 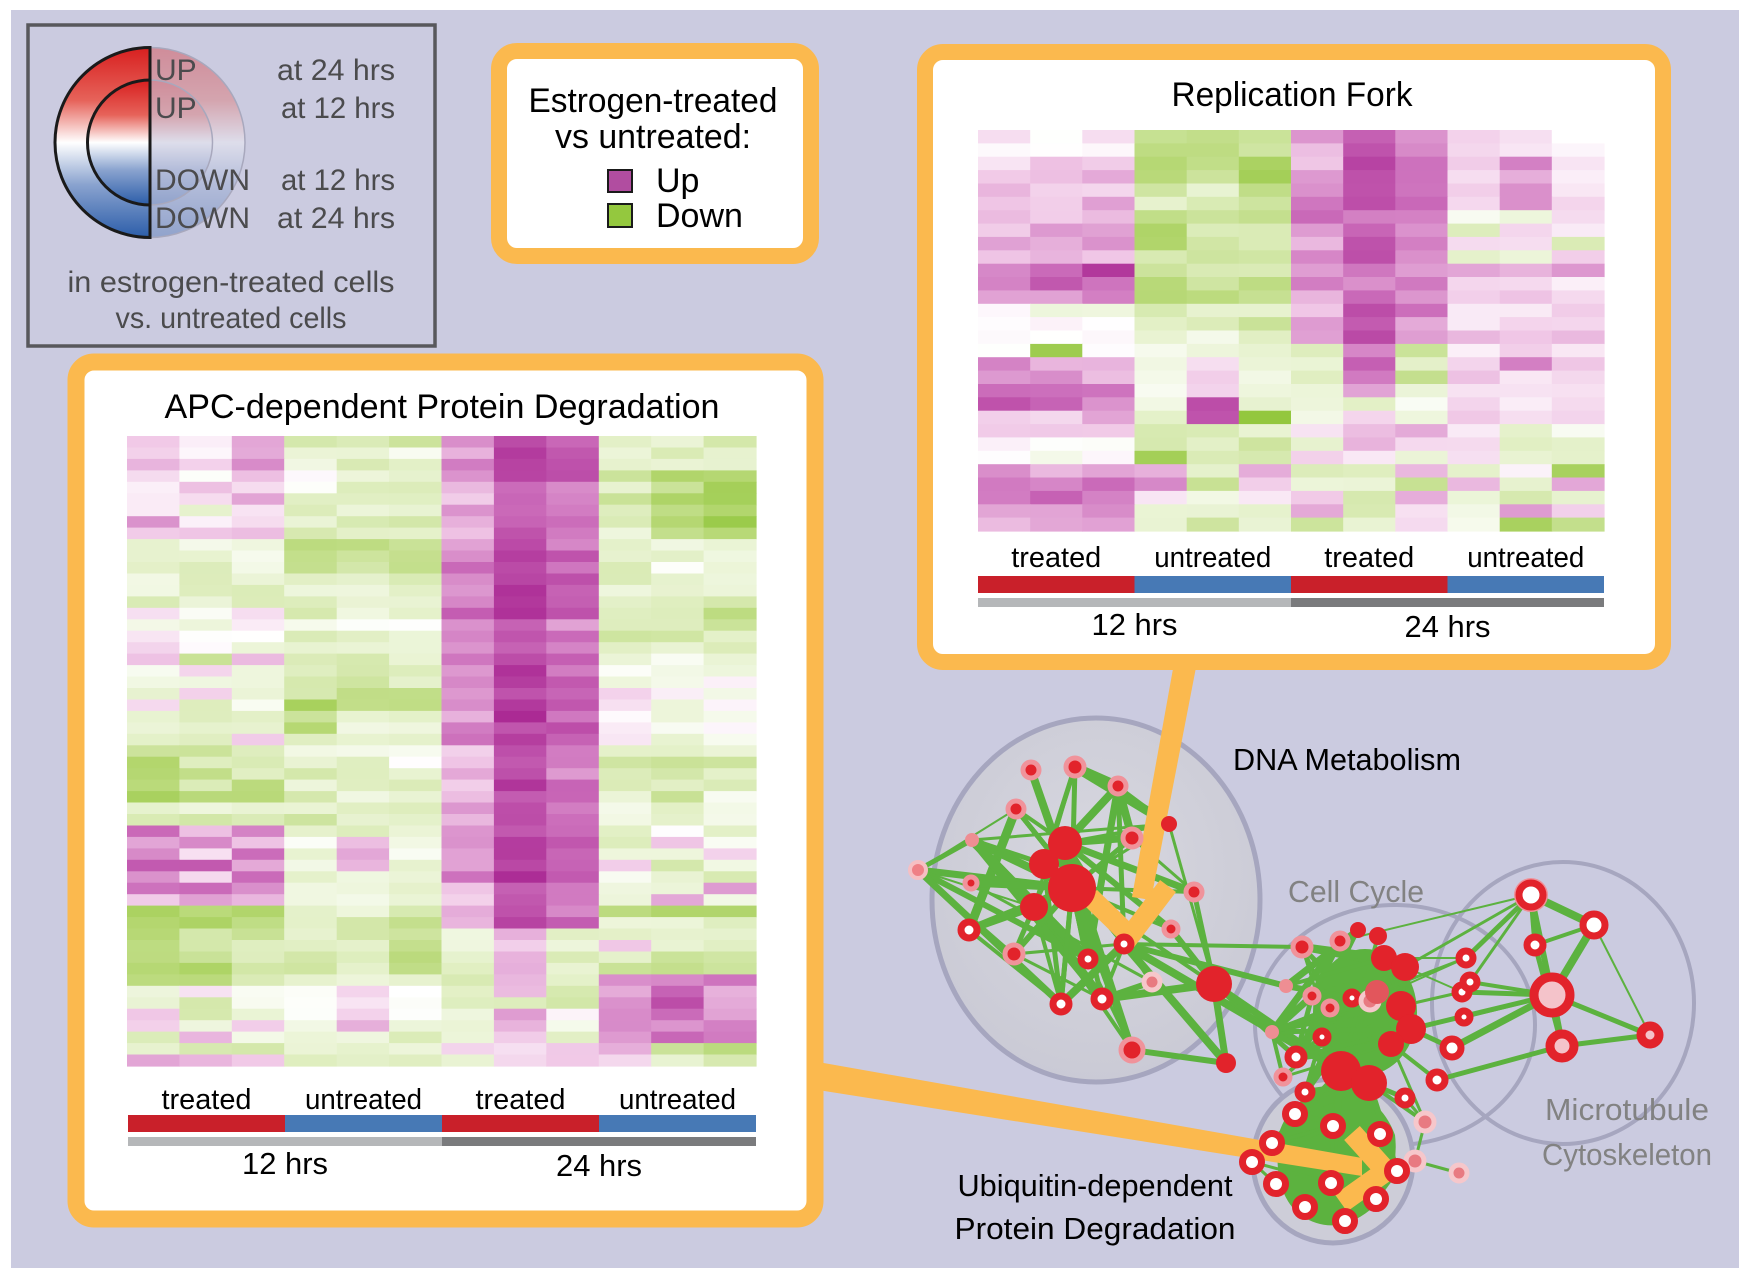 What do you see at coordinates (699, 216) in the screenshot?
I see `svg-text: Down` at bounding box center [699, 216].